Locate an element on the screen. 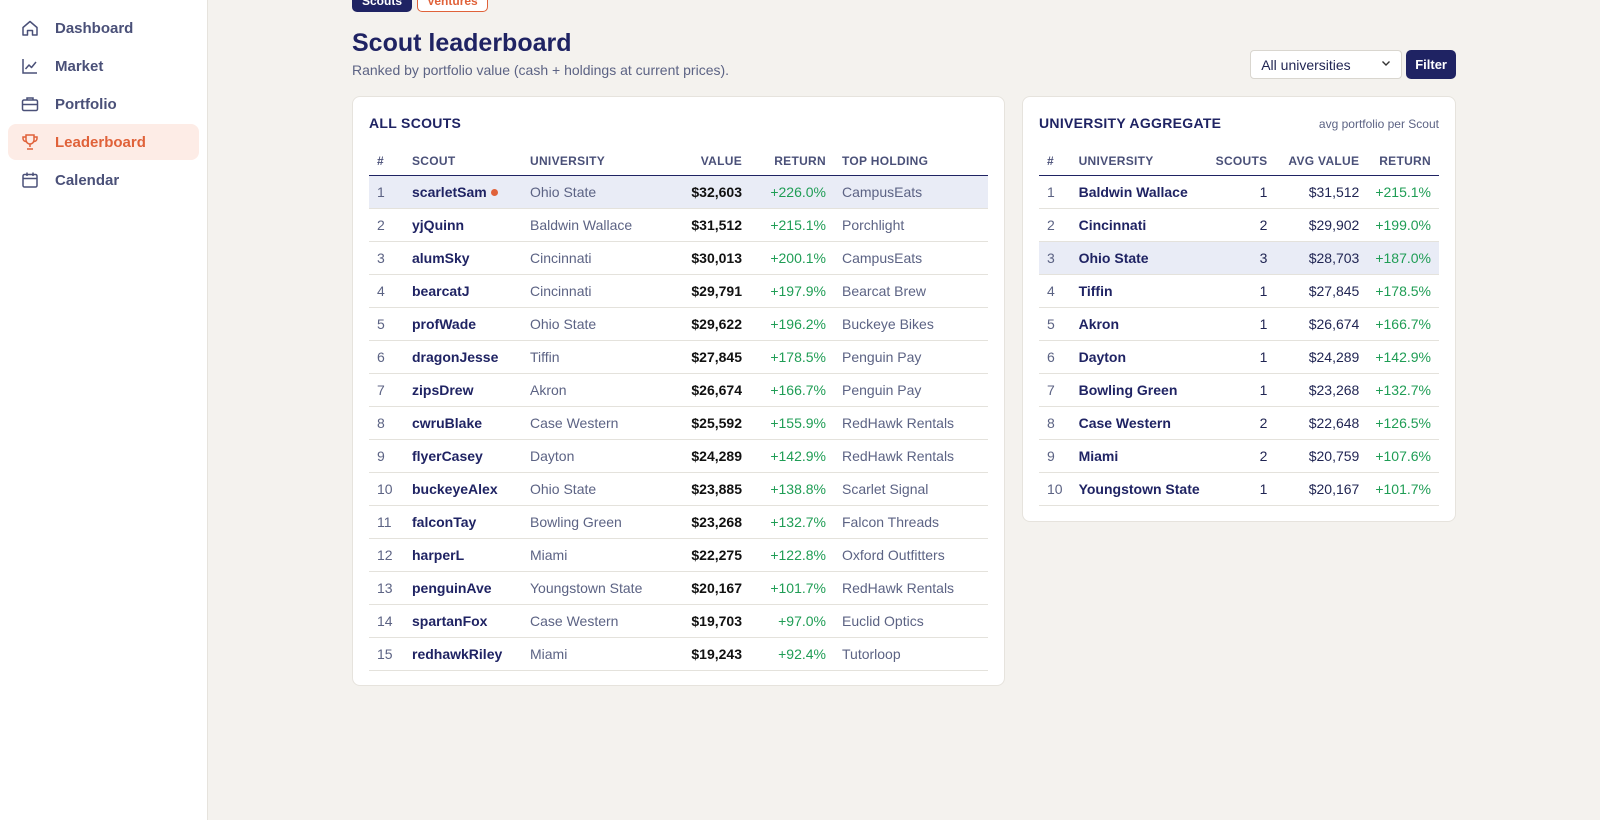 The width and height of the screenshot is (1600, 820). top-holding-cell: RedHawk Rentals is located at coordinates (911, 423).